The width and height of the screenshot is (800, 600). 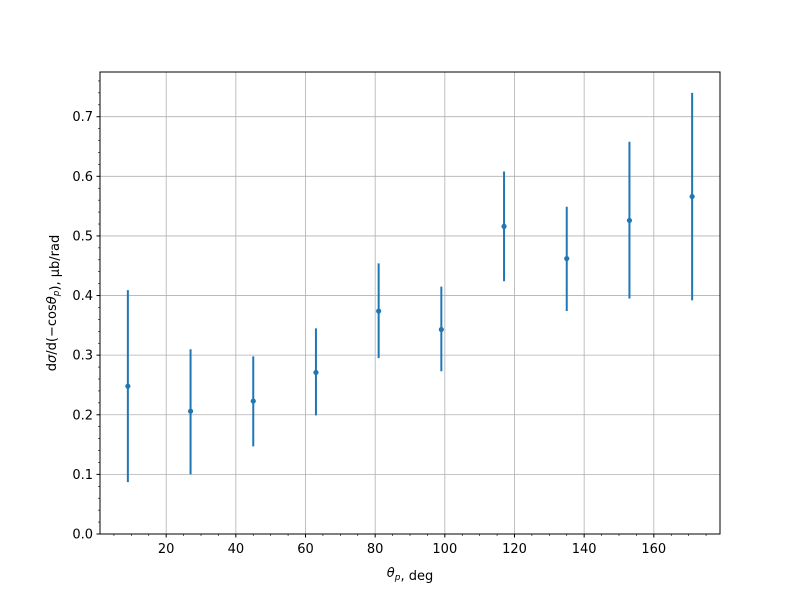 I want to click on y-tick-label: 0.2, so click(x=82, y=415).